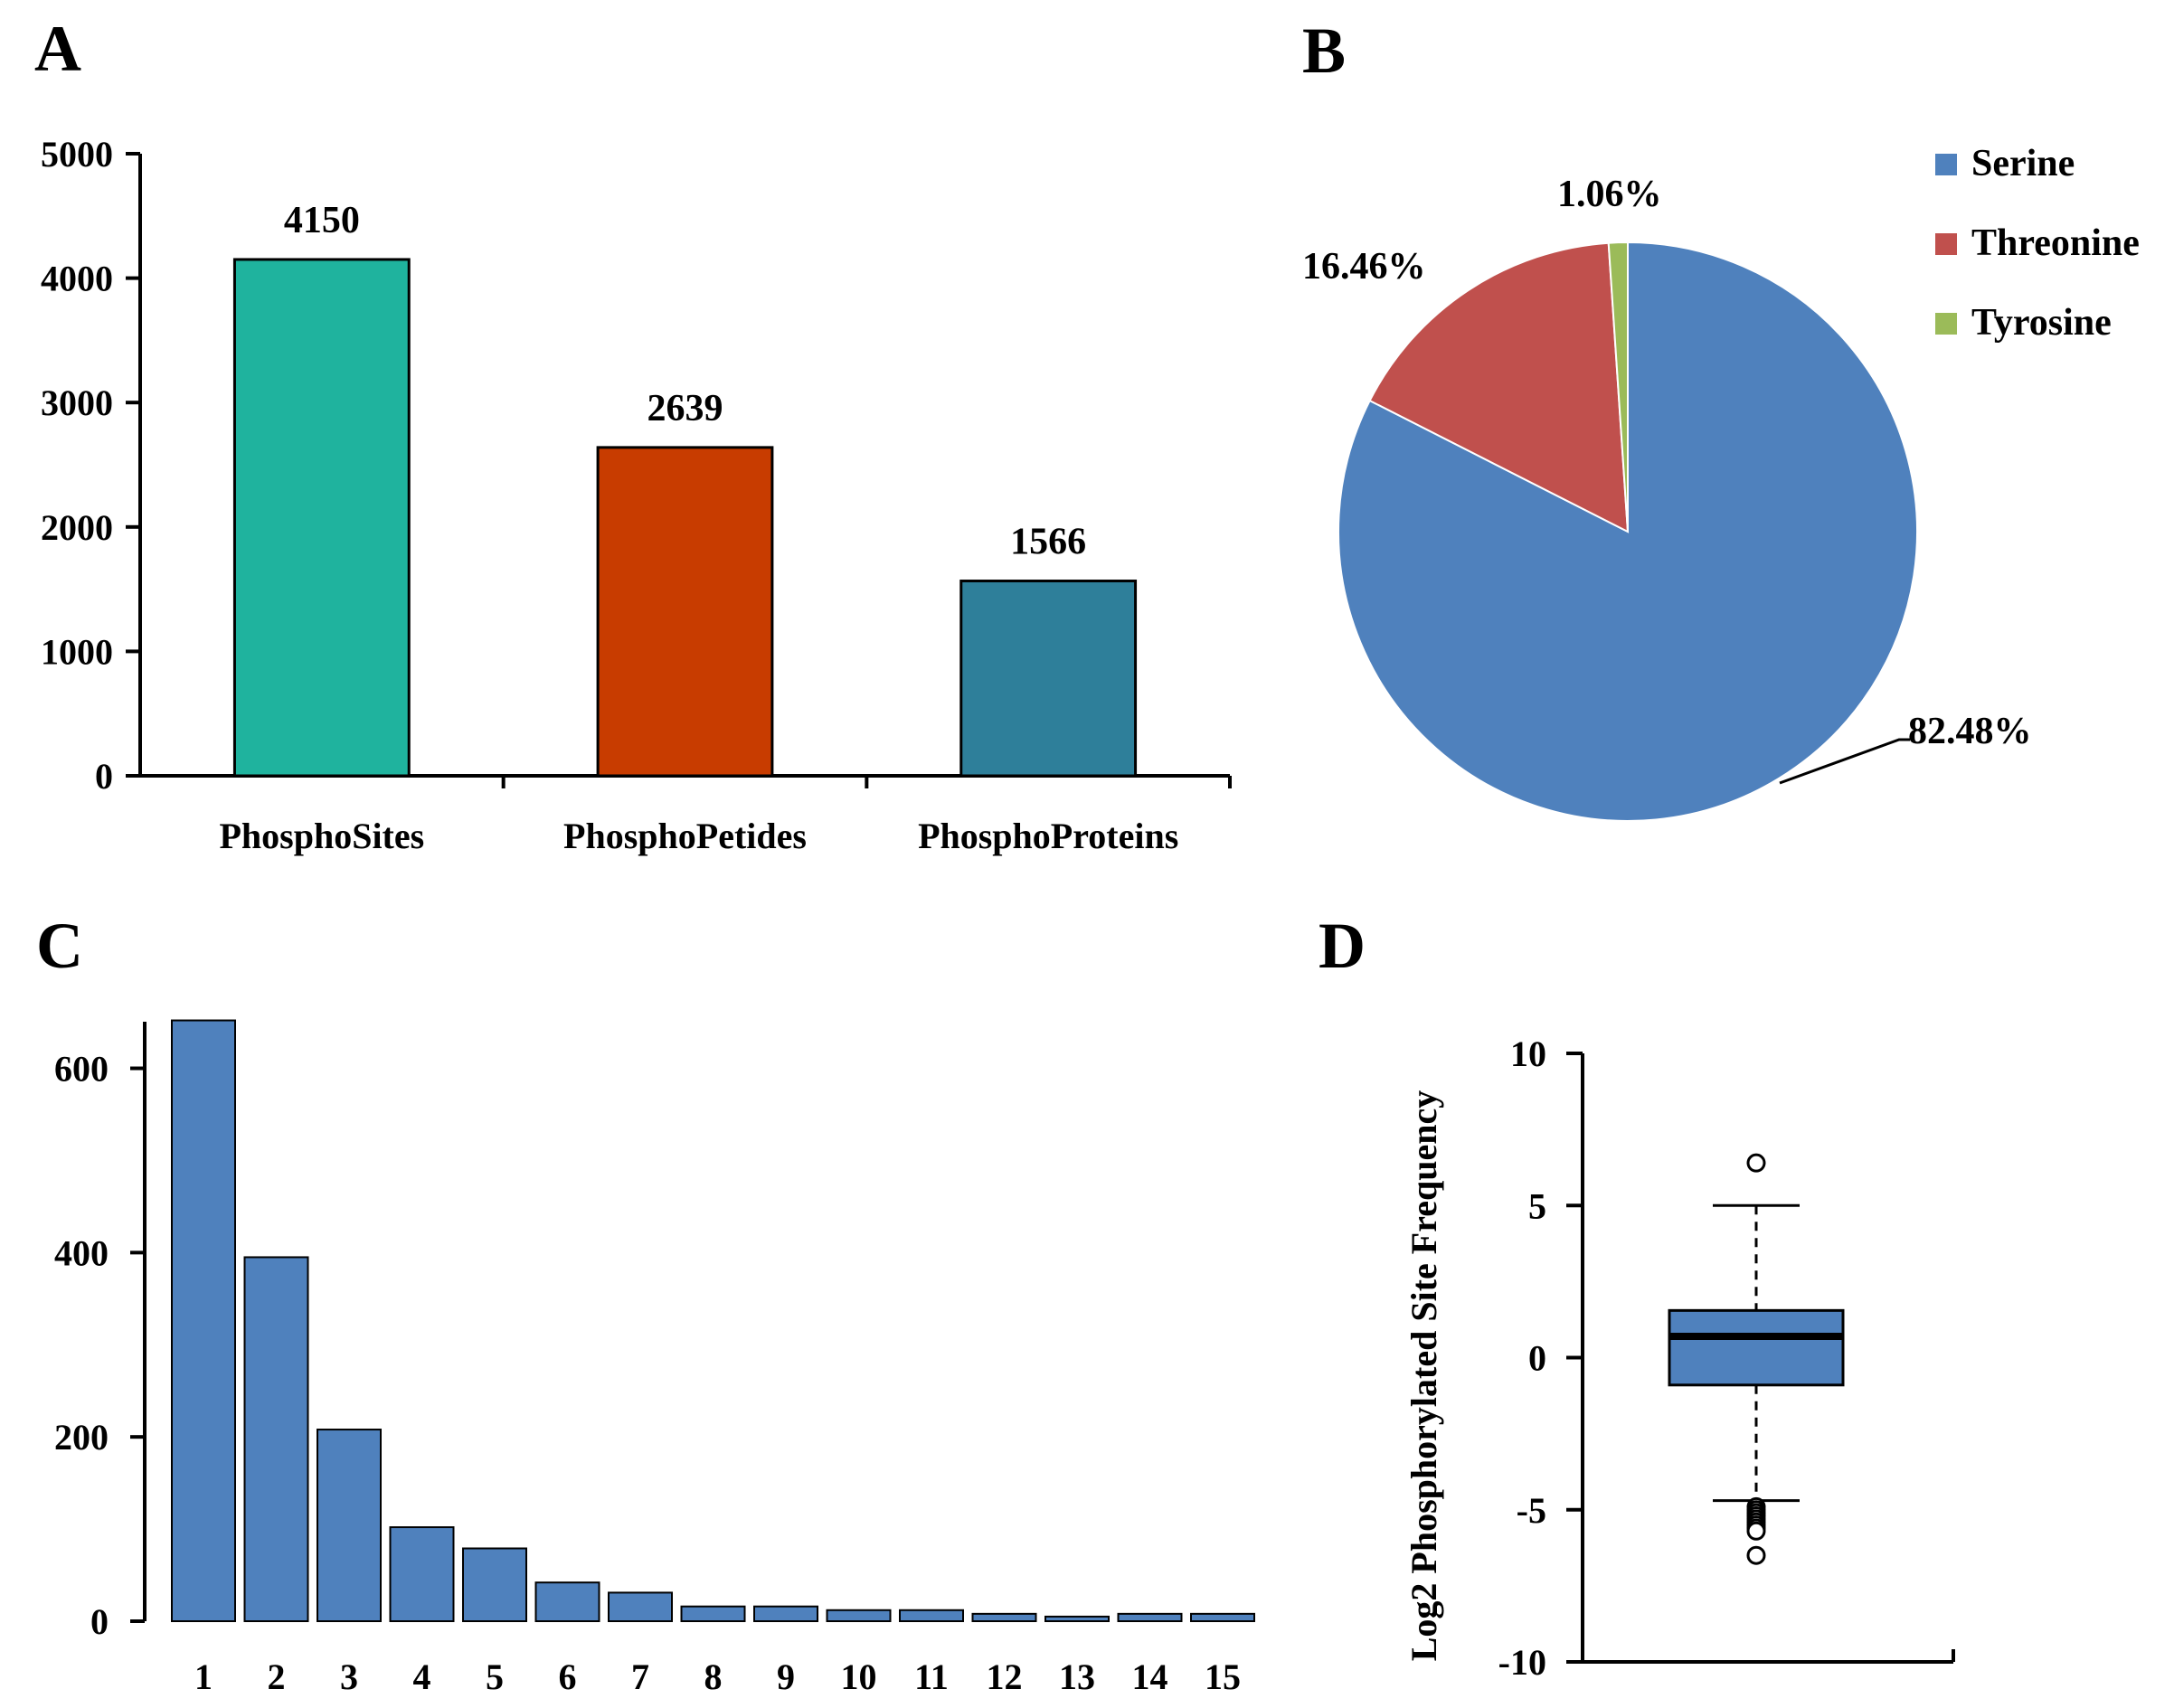  Describe the element at coordinates (1342, 946) in the screenshot. I see `panel-label-d: D` at that location.